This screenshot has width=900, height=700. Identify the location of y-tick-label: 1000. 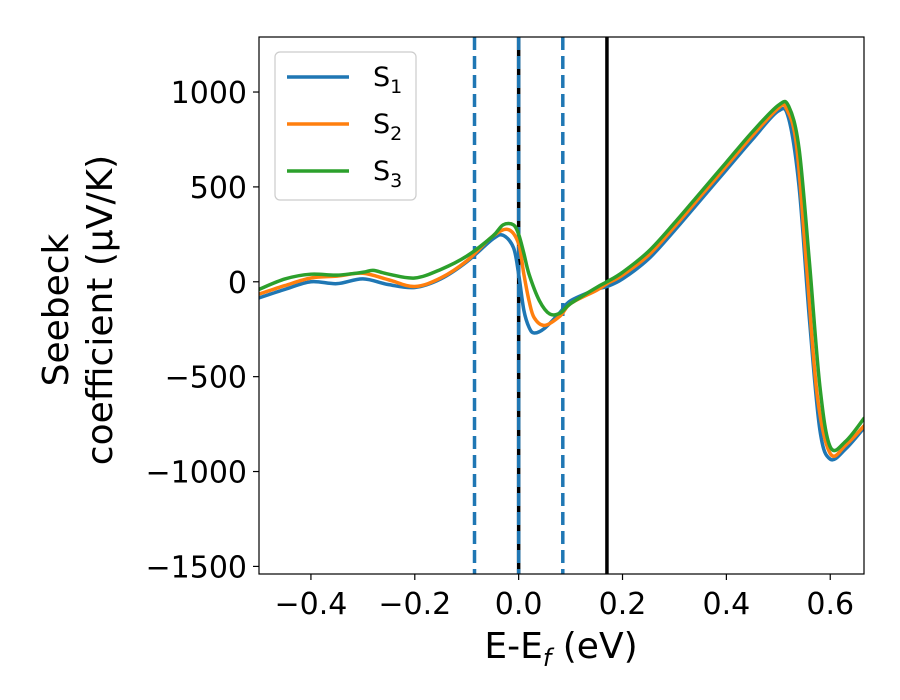
(209, 93).